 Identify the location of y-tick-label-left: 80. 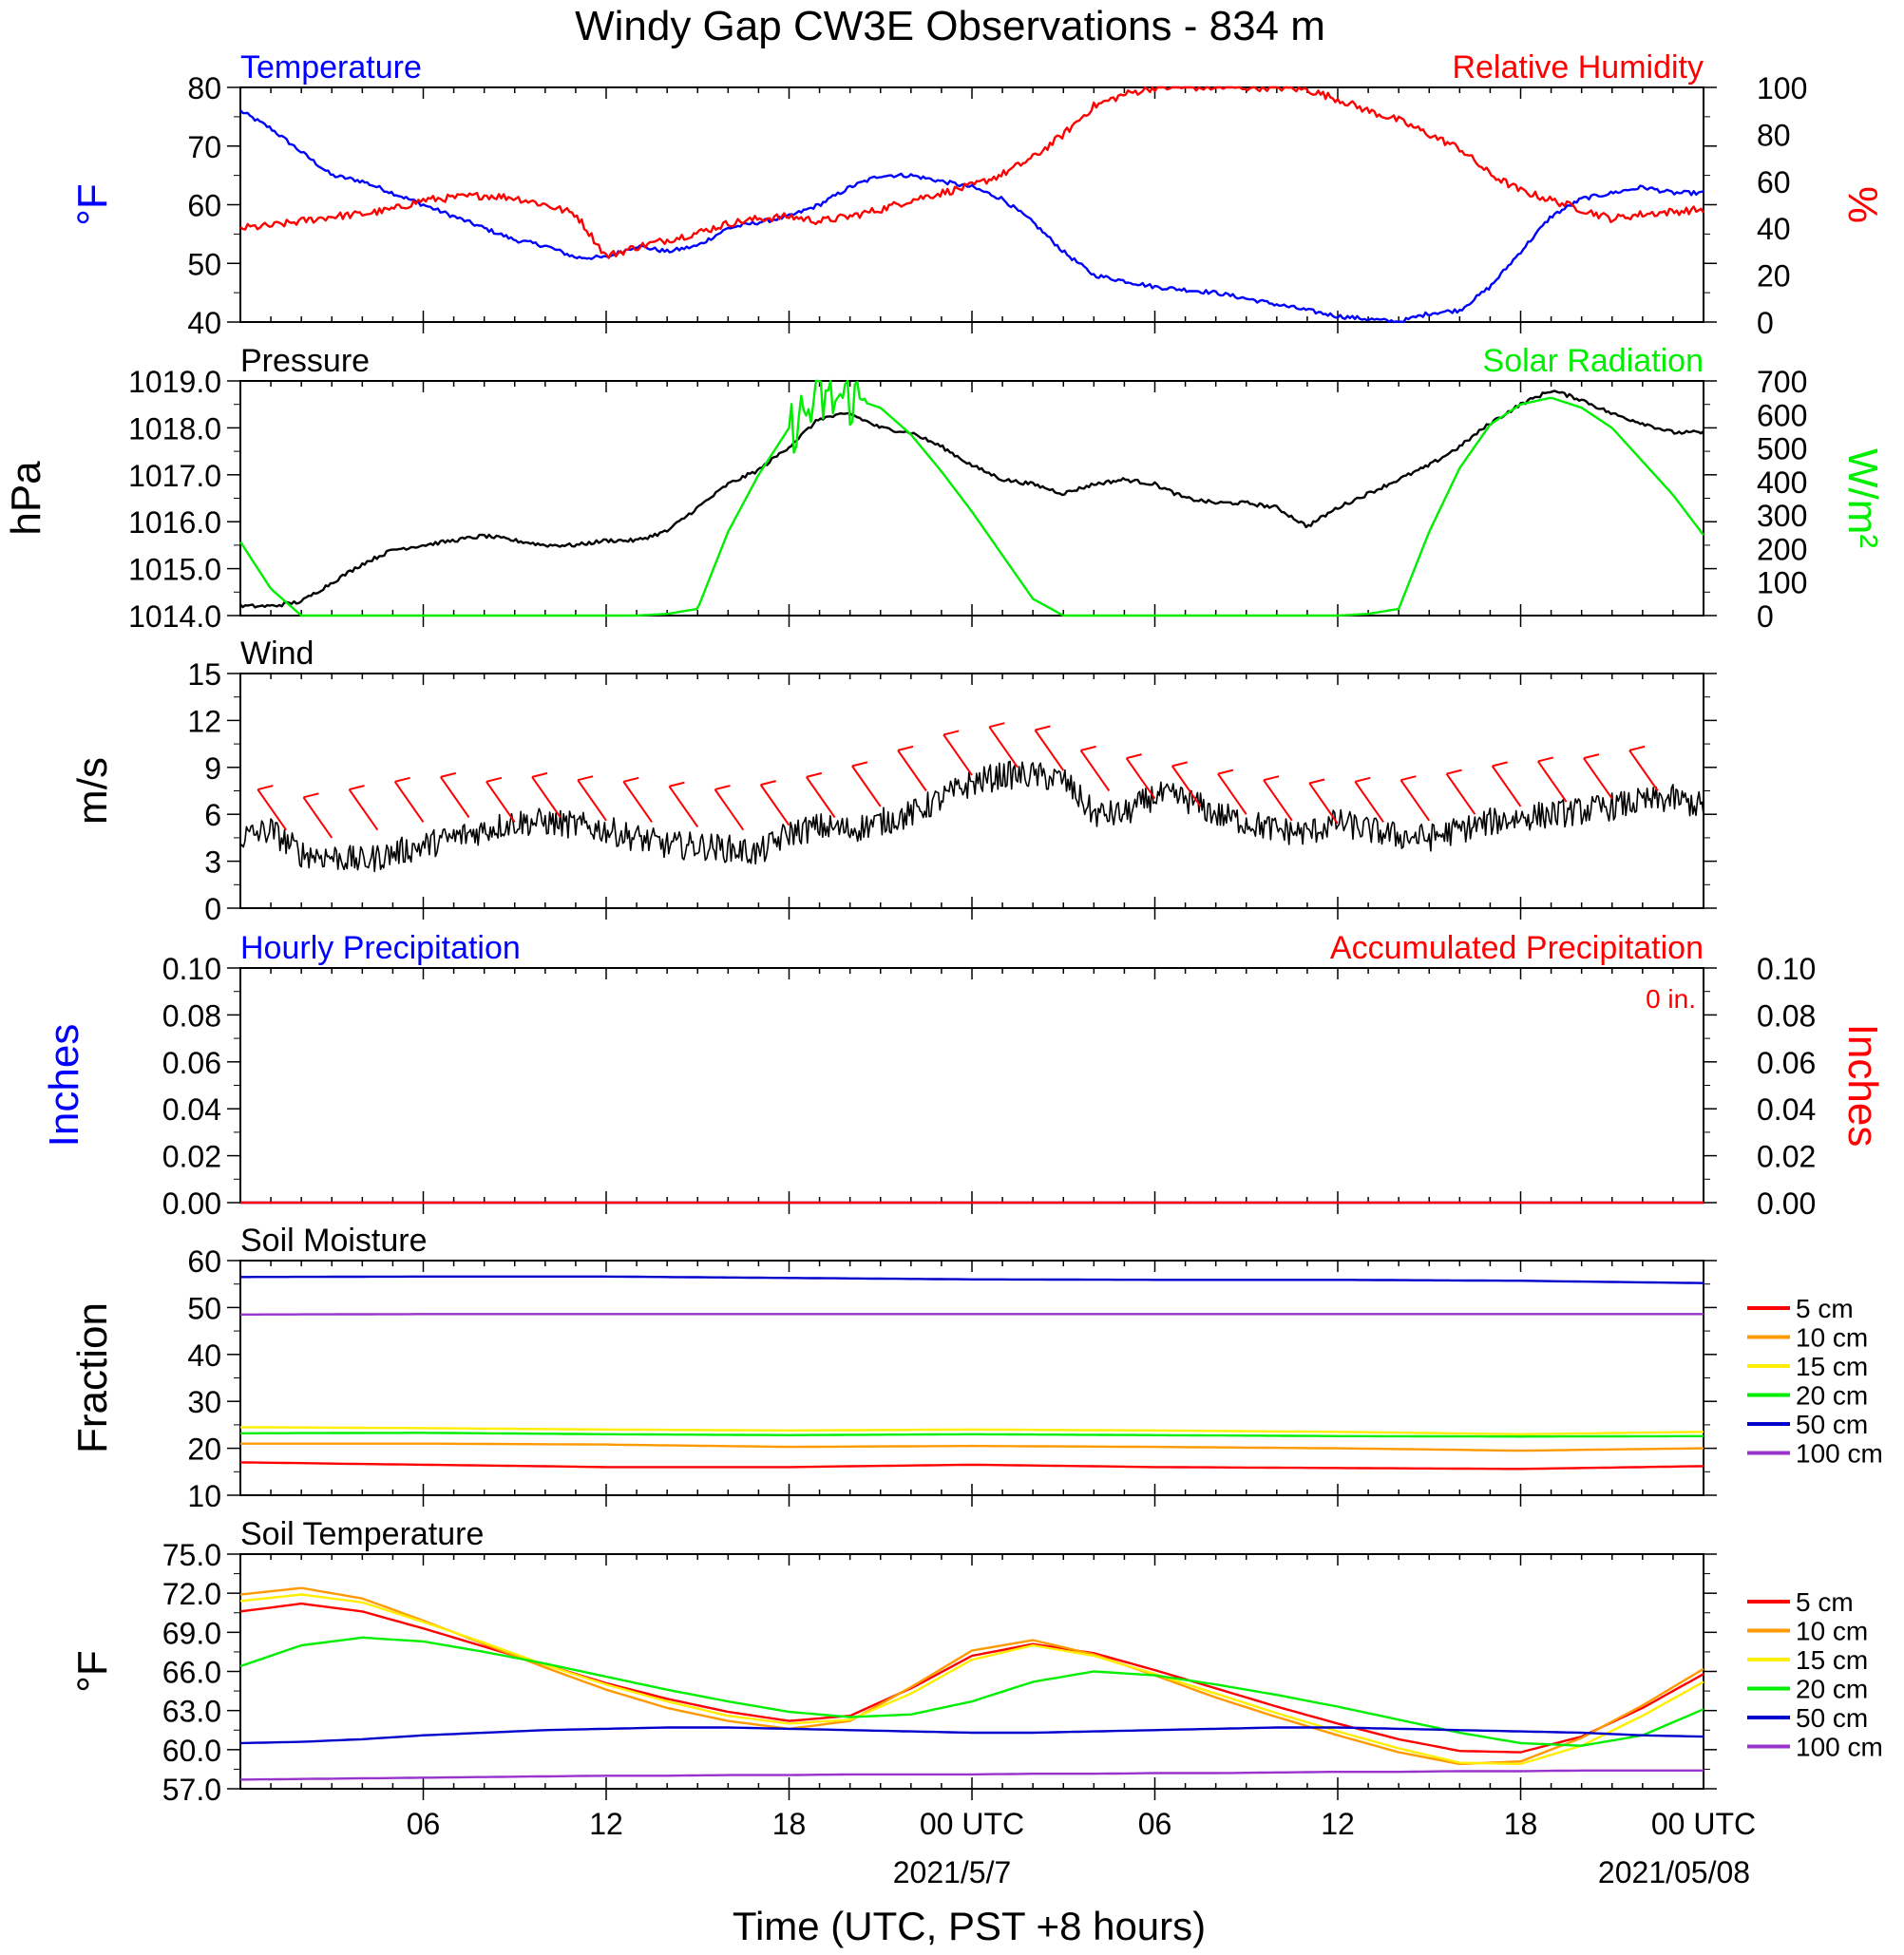
(204, 88).